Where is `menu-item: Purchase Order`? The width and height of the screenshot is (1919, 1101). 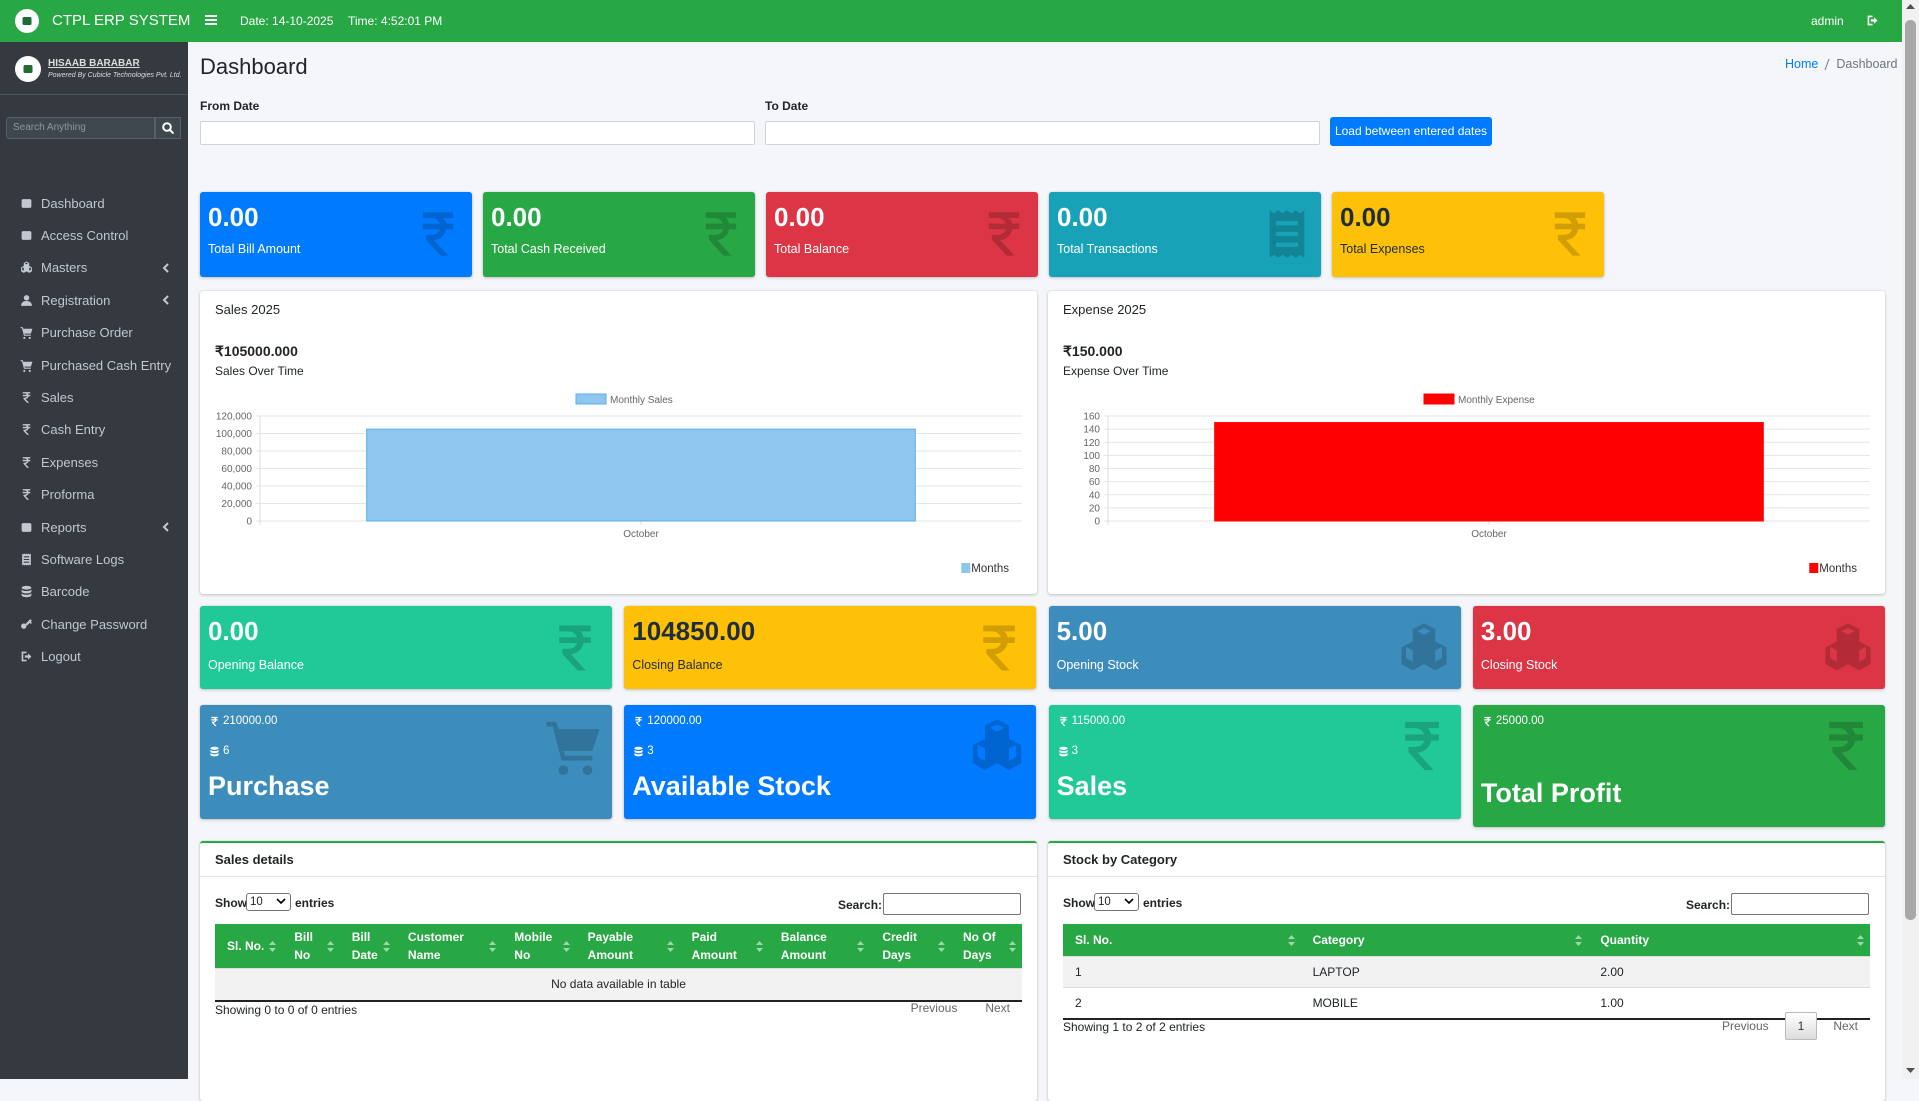 menu-item: Purchase Order is located at coordinates (94, 333).